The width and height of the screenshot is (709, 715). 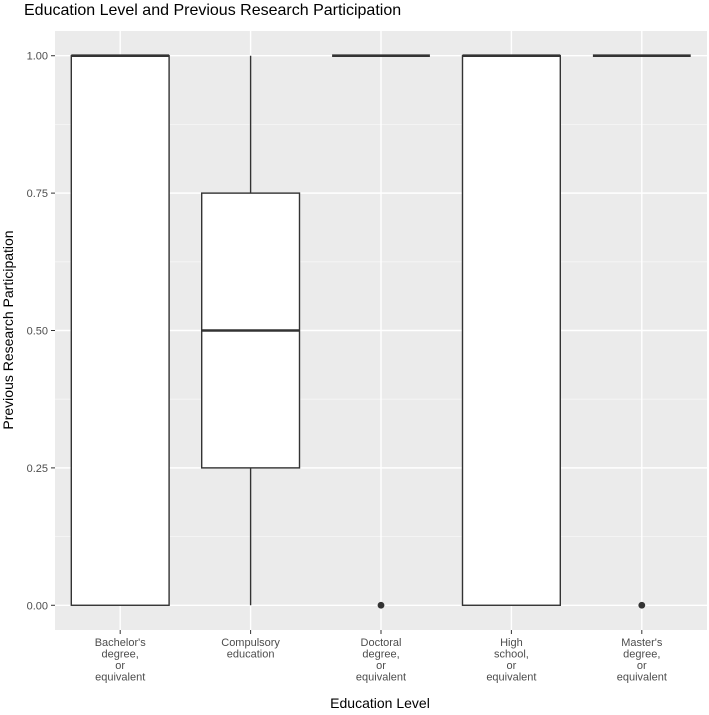 I want to click on x-tick-label-line: High, so click(x=511, y=643).